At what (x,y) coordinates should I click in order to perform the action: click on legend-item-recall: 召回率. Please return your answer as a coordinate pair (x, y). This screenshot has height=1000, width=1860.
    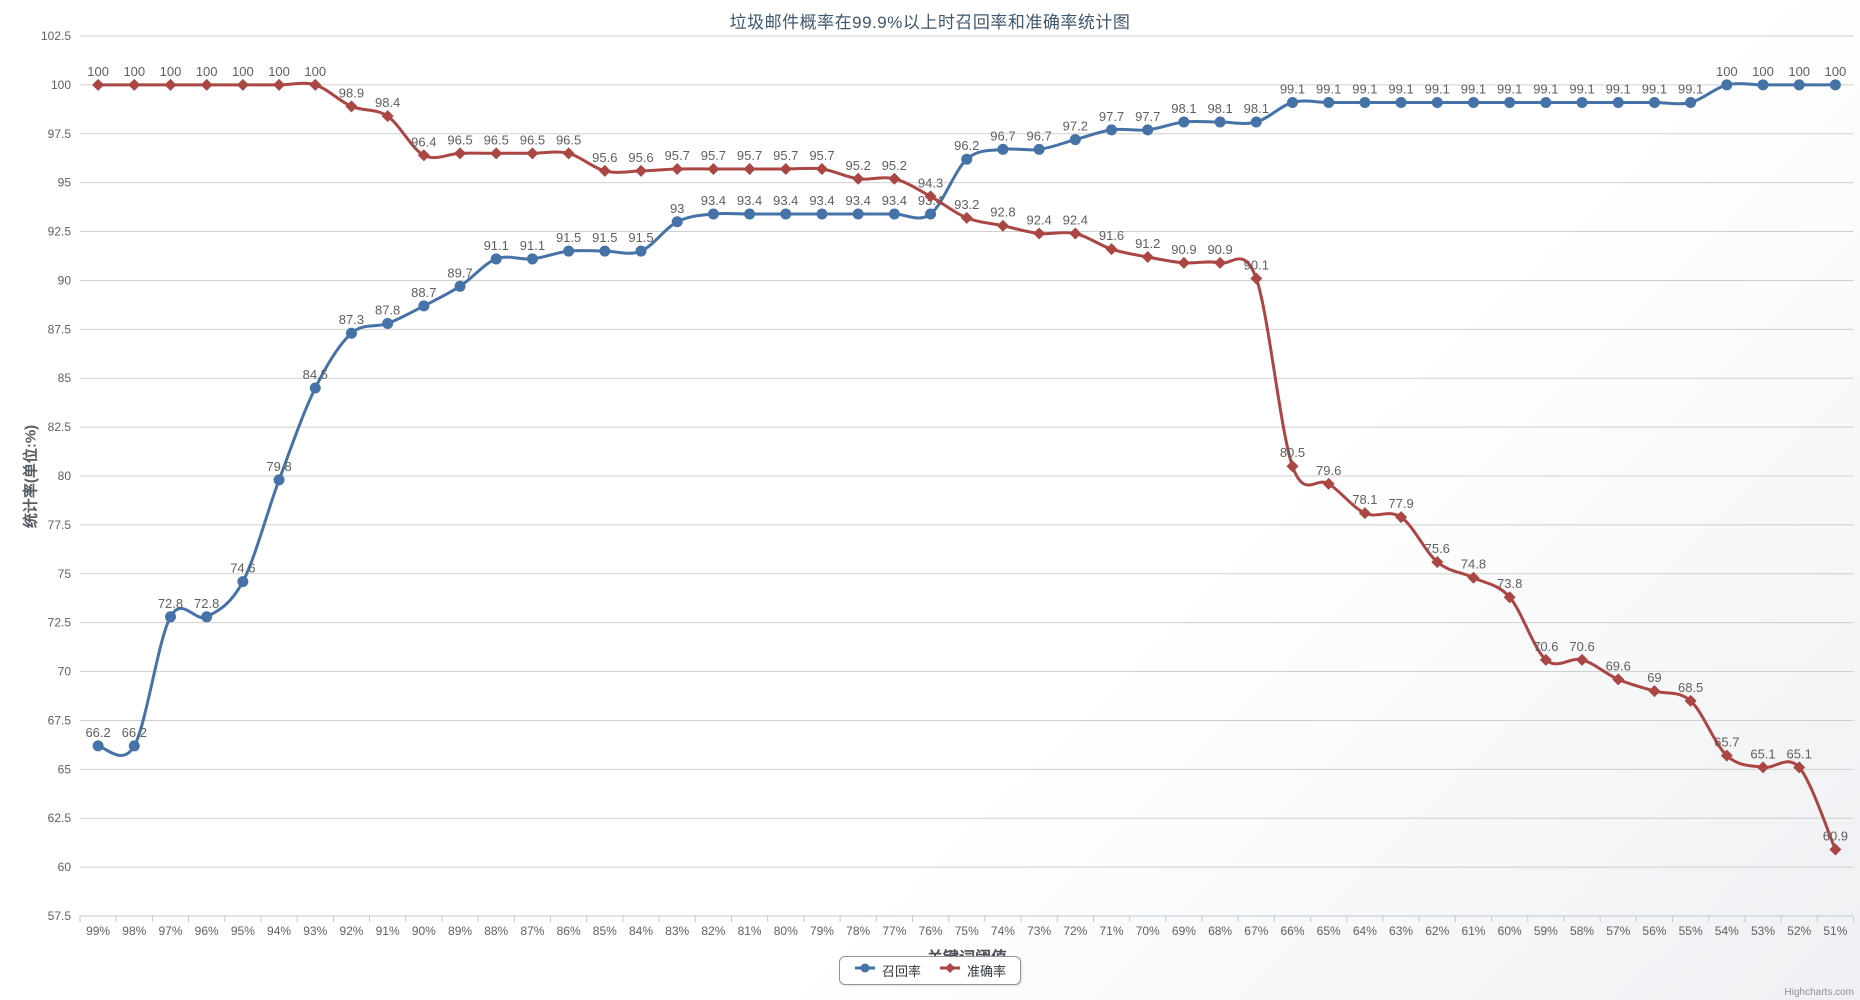
    Looking at the image, I should click on (887, 970).